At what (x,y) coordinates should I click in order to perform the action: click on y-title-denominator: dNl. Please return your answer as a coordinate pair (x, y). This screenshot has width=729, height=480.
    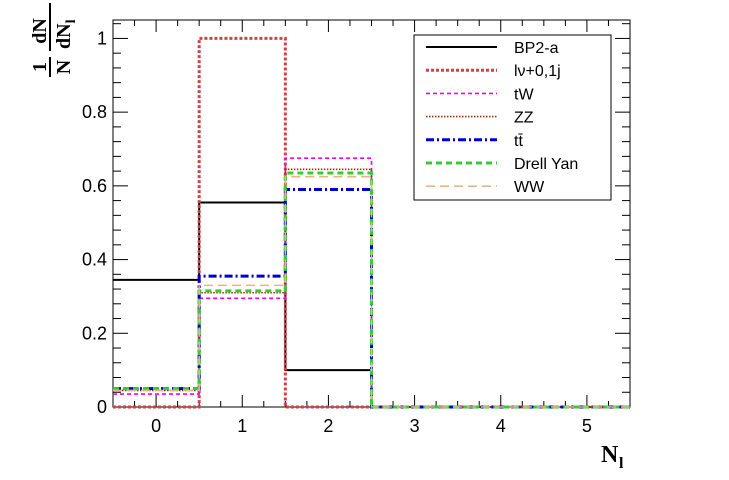
    Looking at the image, I should click on (66, 34).